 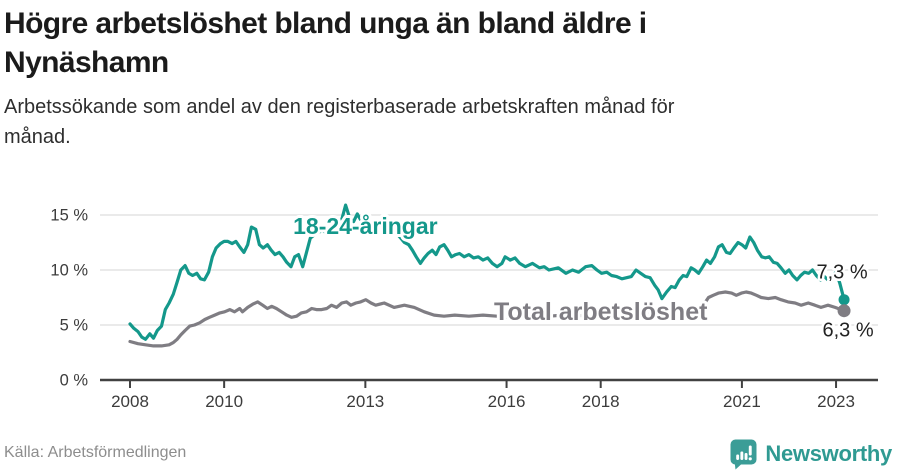 I want to click on series-label-young: 18-24-åringar, so click(x=365, y=226).